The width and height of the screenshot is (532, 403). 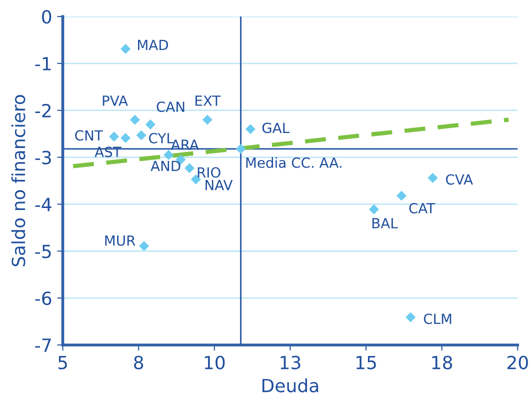 I want to click on y-tick-label: -2, so click(x=43, y=111).